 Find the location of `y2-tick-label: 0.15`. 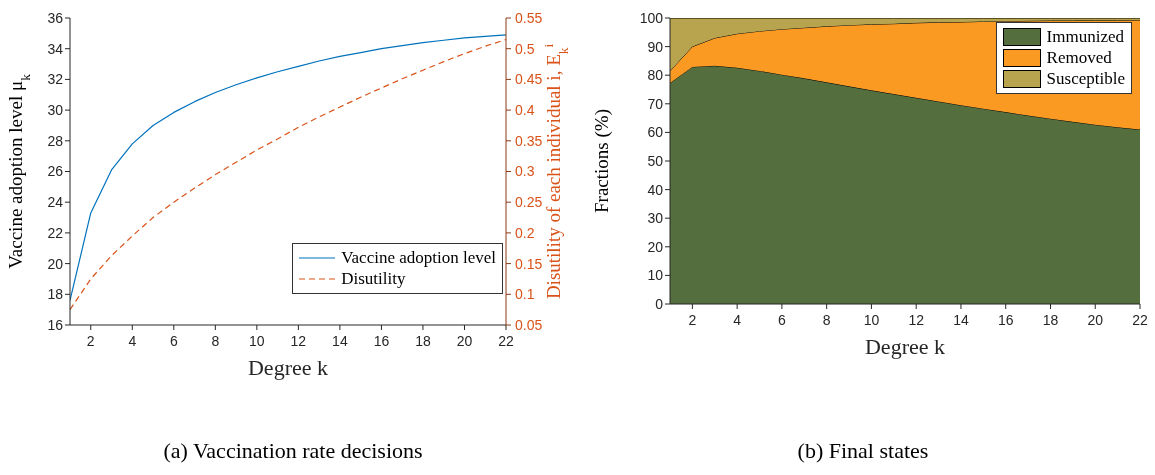

y2-tick-label: 0.15 is located at coordinates (529, 263).